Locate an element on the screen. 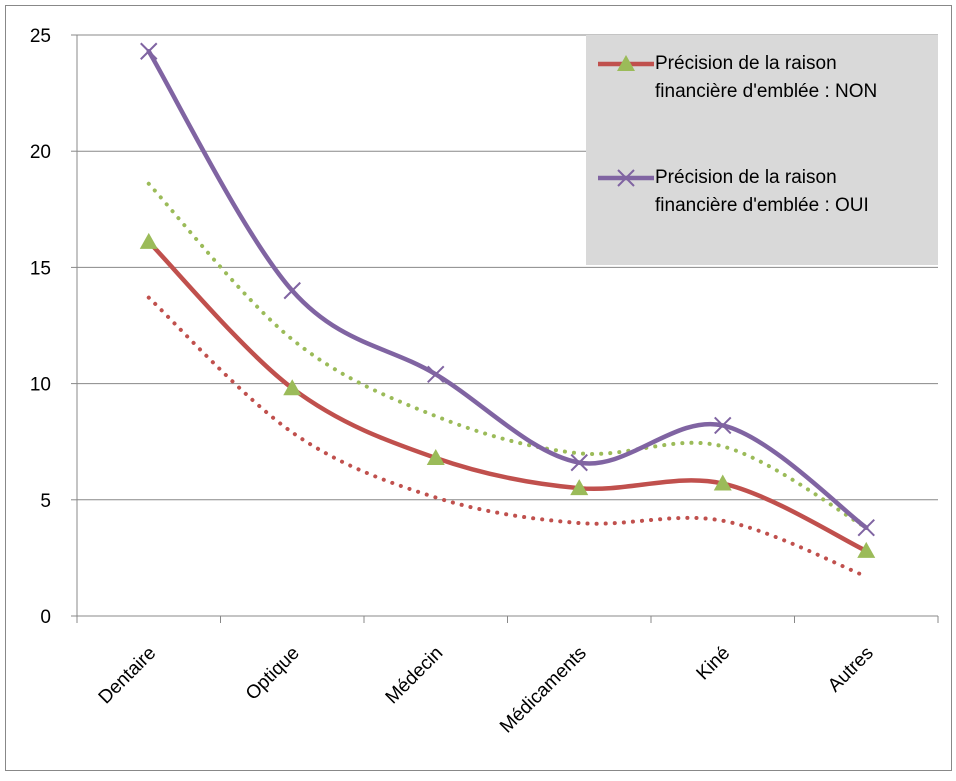  y-tick-label: 25 is located at coordinates (40, 36).